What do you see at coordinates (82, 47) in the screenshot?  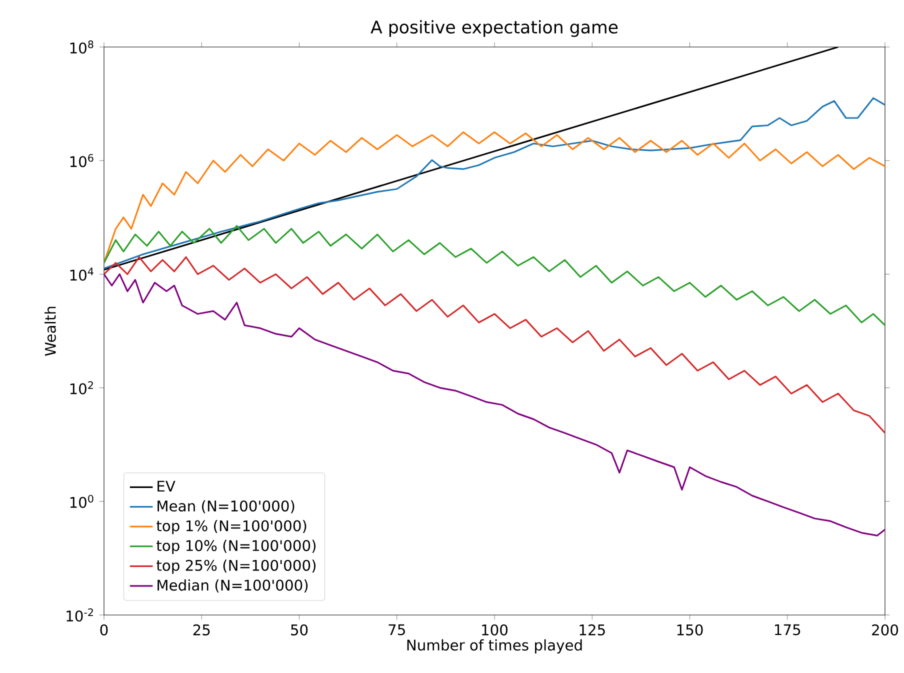 I see `y-tick-label: 10$^{8}$` at bounding box center [82, 47].